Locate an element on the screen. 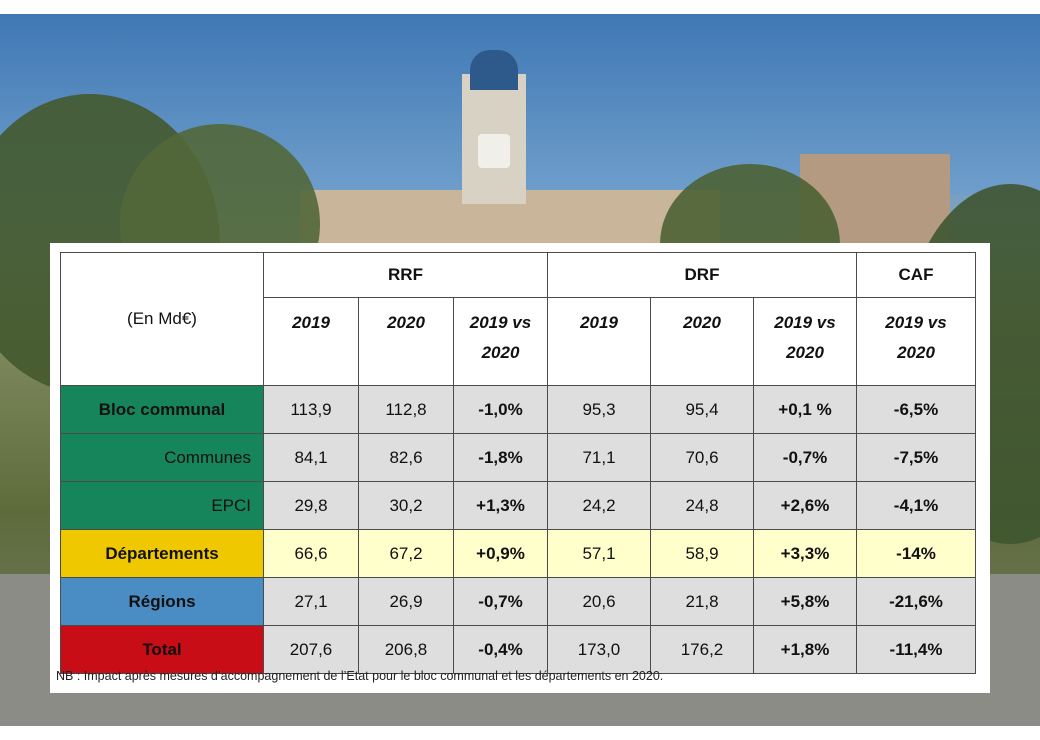  table-cell: 67,2 is located at coordinates (406, 553).